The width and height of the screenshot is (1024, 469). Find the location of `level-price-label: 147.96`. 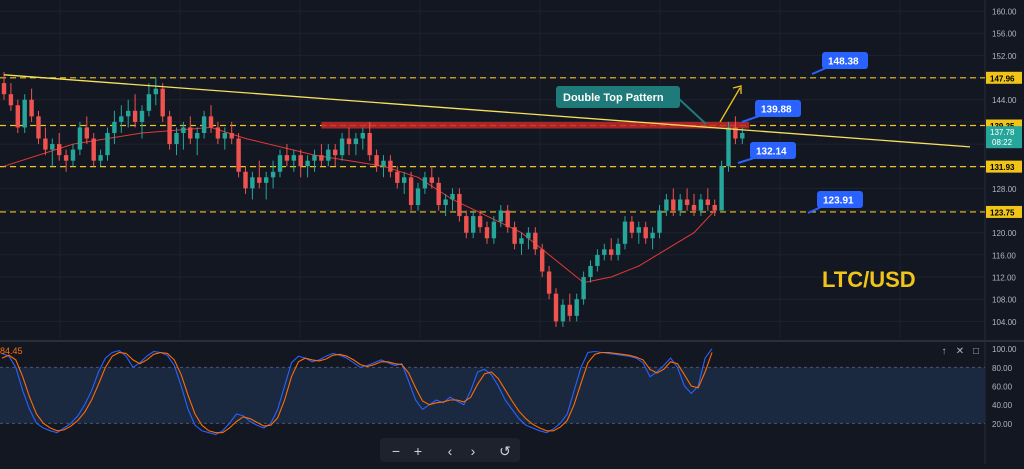

level-price-label: 147.96 is located at coordinates (1002, 78).